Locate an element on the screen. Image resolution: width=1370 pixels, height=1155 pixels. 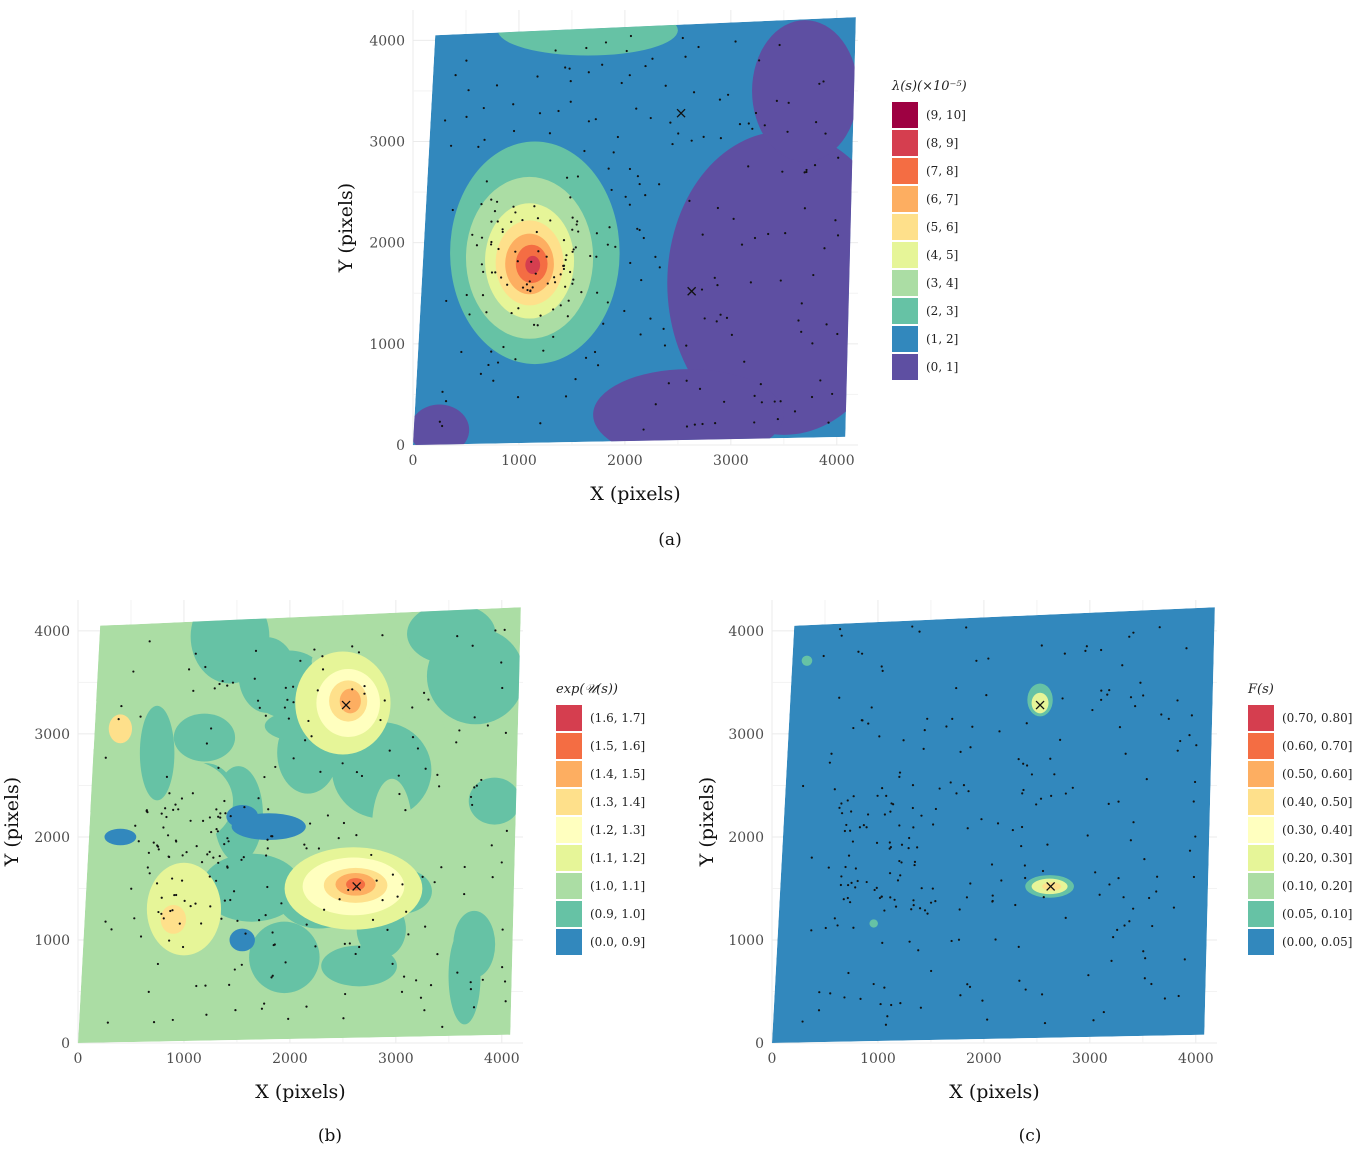
legend-label: (4, 5] is located at coordinates (942, 255).